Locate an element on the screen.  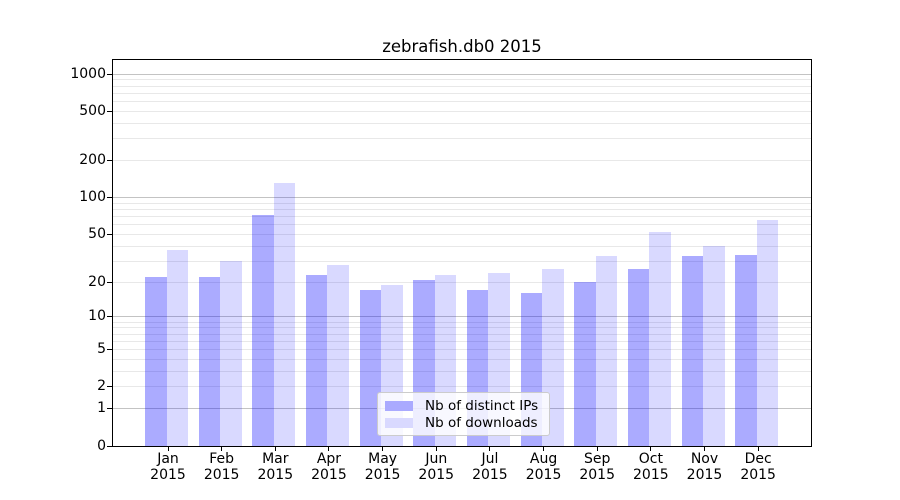
legend-swatch-downloads is located at coordinates (399, 423).